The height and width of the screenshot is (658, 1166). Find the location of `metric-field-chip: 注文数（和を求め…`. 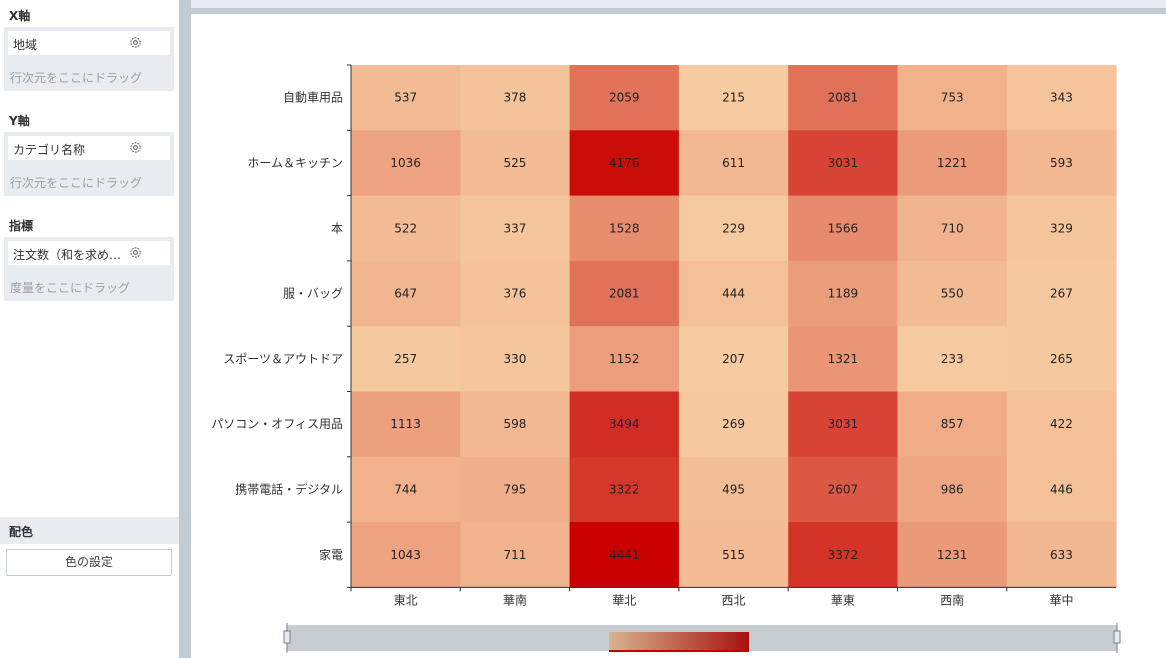

metric-field-chip: 注文数（和を求め… is located at coordinates (89, 253).